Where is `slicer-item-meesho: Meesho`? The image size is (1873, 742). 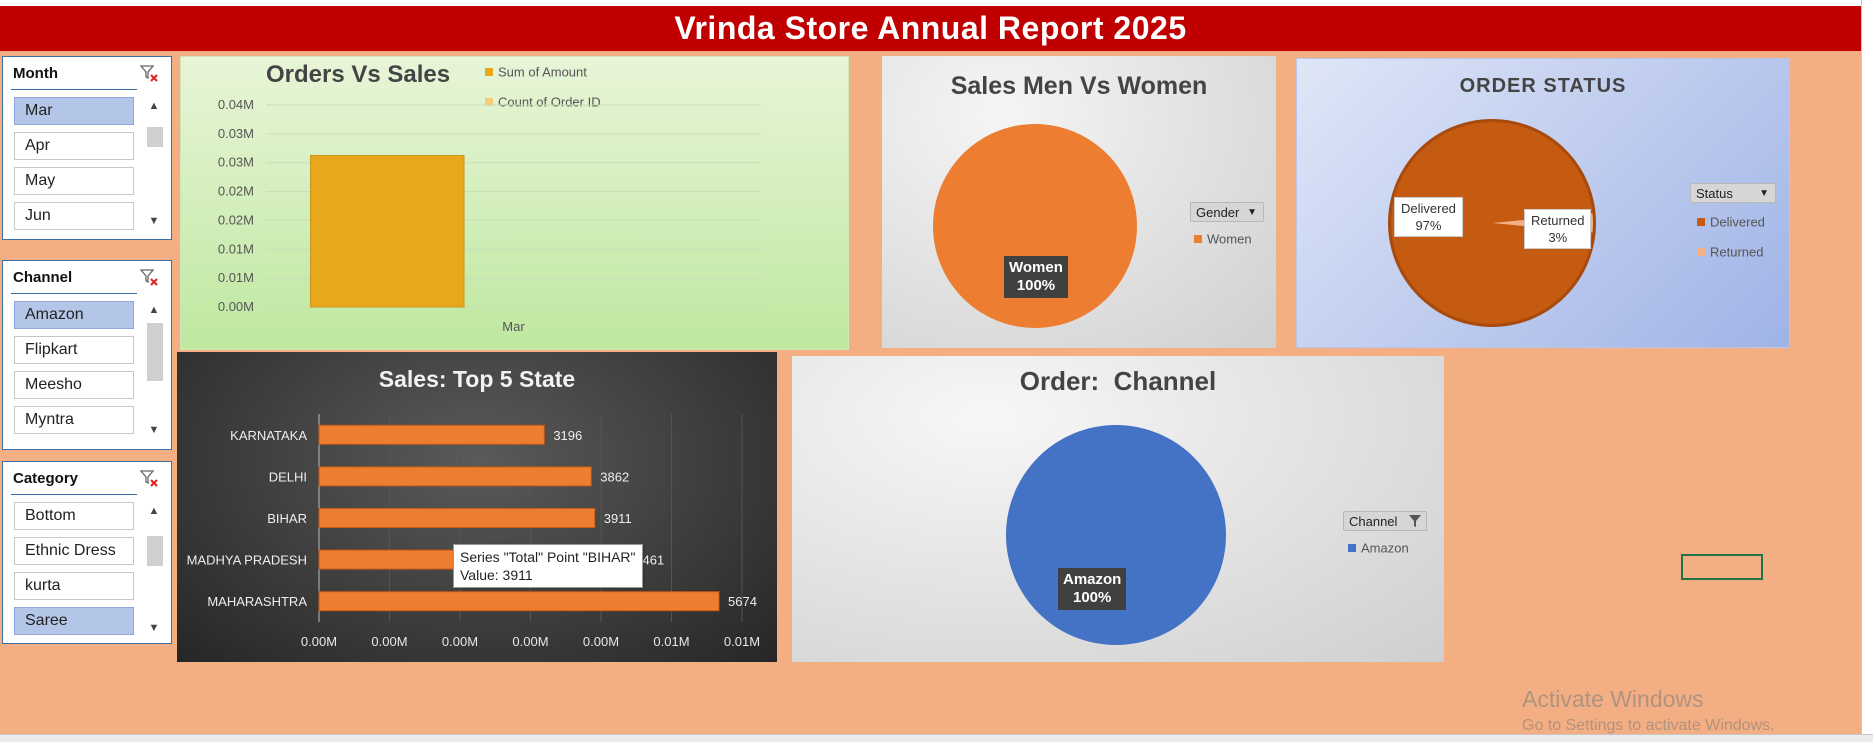
slicer-item-meesho: Meesho is located at coordinates (74, 385).